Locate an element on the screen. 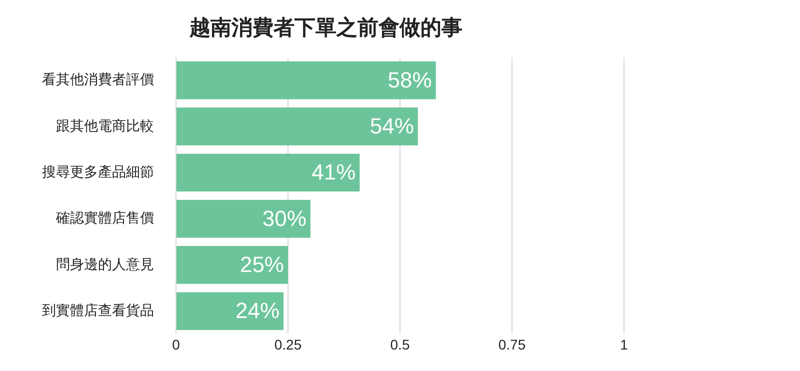 The height and width of the screenshot is (371, 800). data-label: 41% is located at coordinates (334, 172).